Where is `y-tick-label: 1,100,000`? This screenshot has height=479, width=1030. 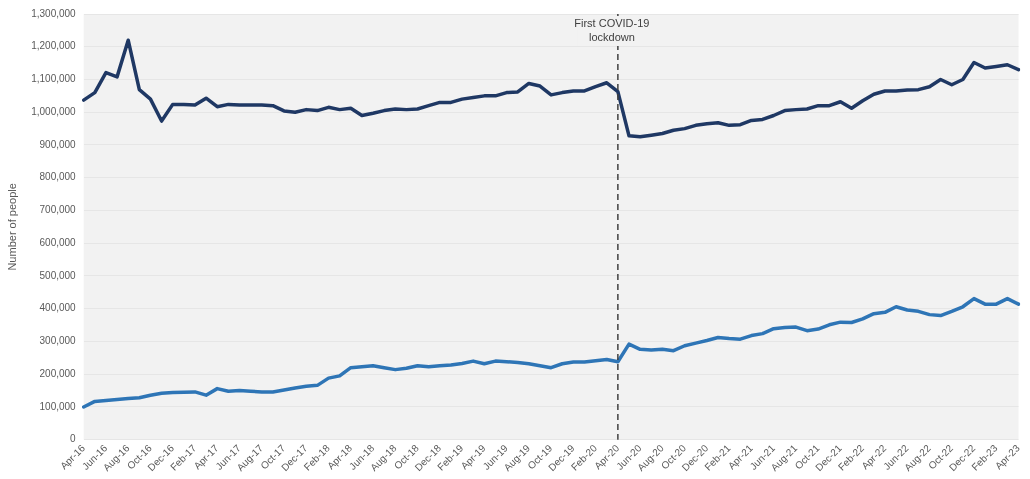
y-tick-label: 1,100,000 is located at coordinates (54, 79).